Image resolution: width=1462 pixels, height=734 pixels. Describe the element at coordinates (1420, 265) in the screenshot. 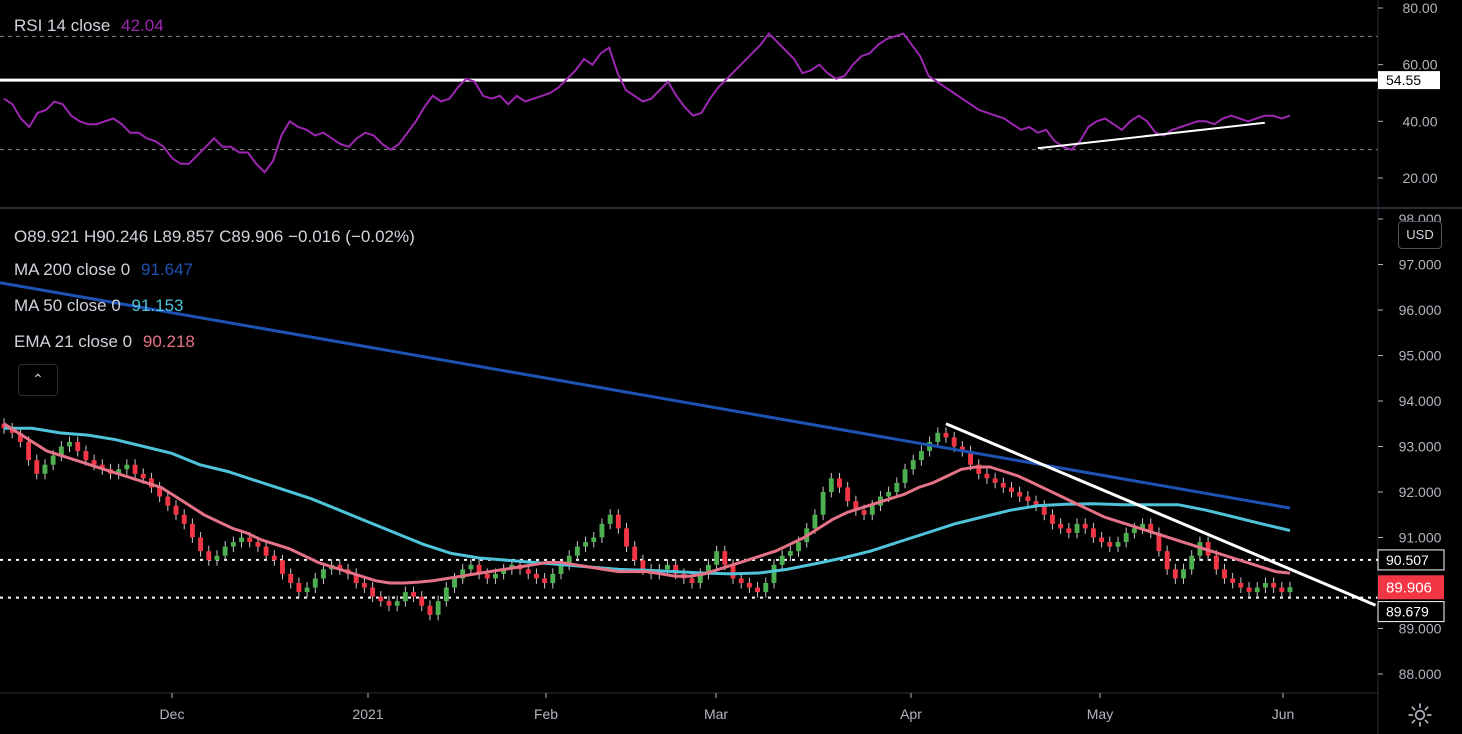

I see `price-tick-label: 97.000` at that location.